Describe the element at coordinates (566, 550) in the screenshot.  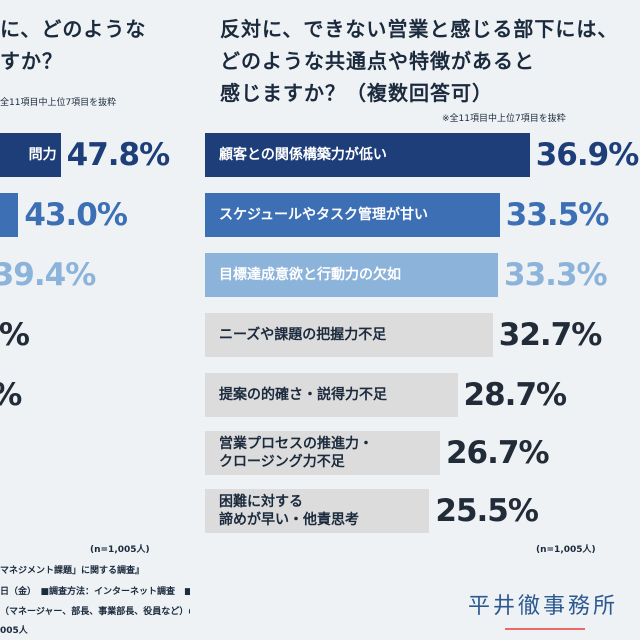
I see `right-sample-size: (n=1,005人)` at that location.